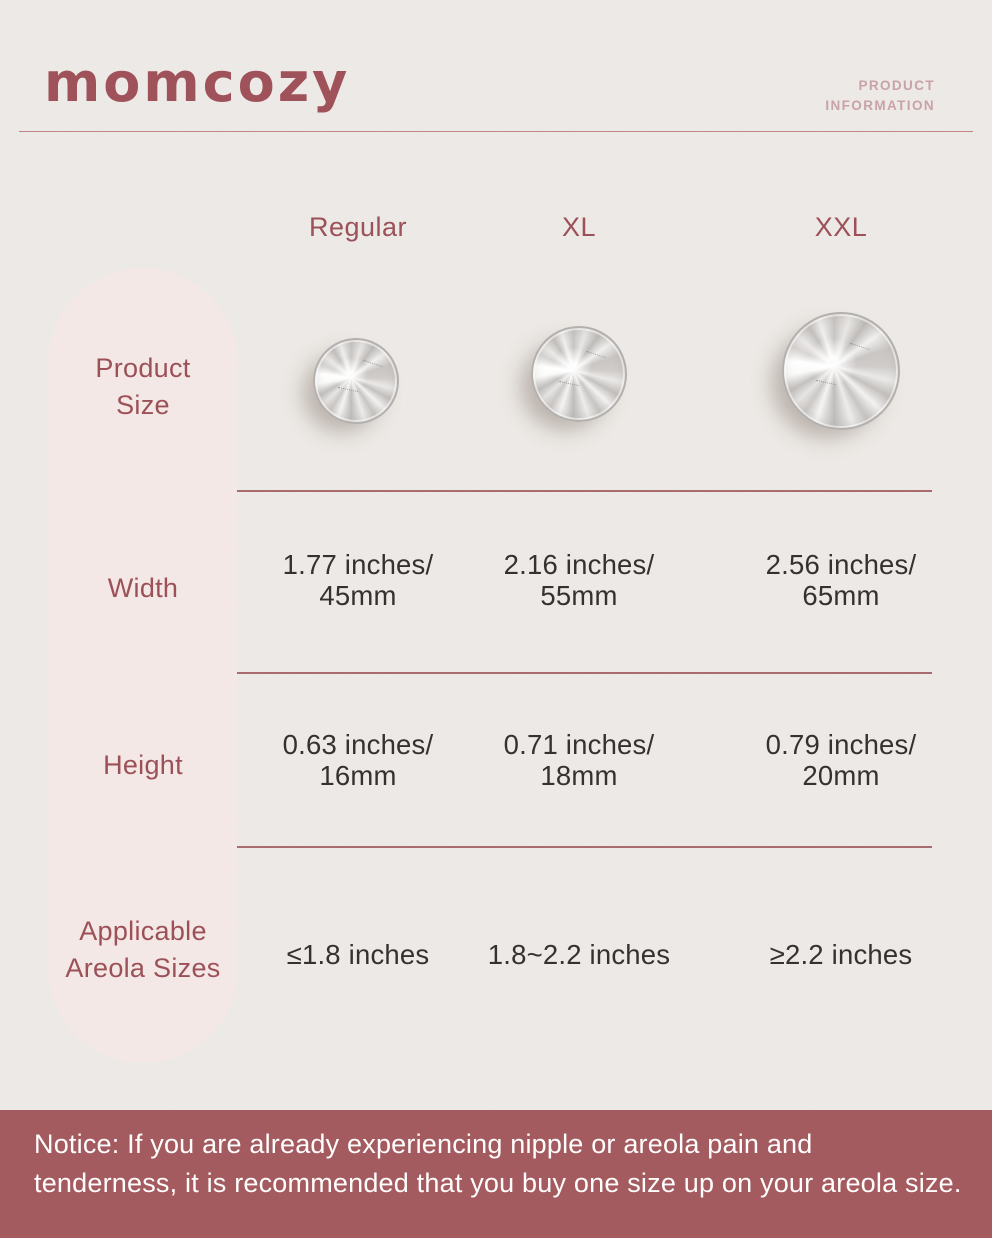 This screenshot has width=992, height=1238. Describe the element at coordinates (143, 765) in the screenshot. I see `row-label-height: Height` at that location.